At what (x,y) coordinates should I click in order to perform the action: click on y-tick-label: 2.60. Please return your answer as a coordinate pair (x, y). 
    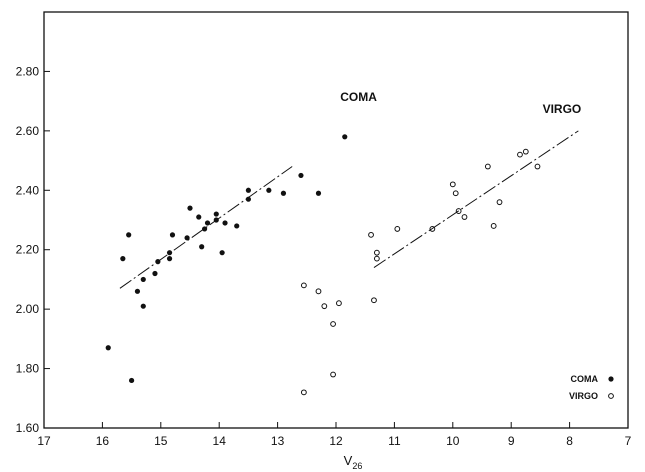
    Looking at the image, I should click on (28, 131).